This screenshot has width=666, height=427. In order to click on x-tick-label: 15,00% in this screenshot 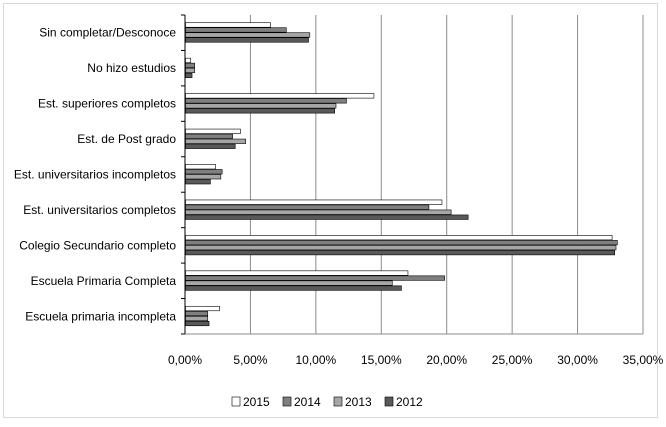, I will do `click(381, 360)`.